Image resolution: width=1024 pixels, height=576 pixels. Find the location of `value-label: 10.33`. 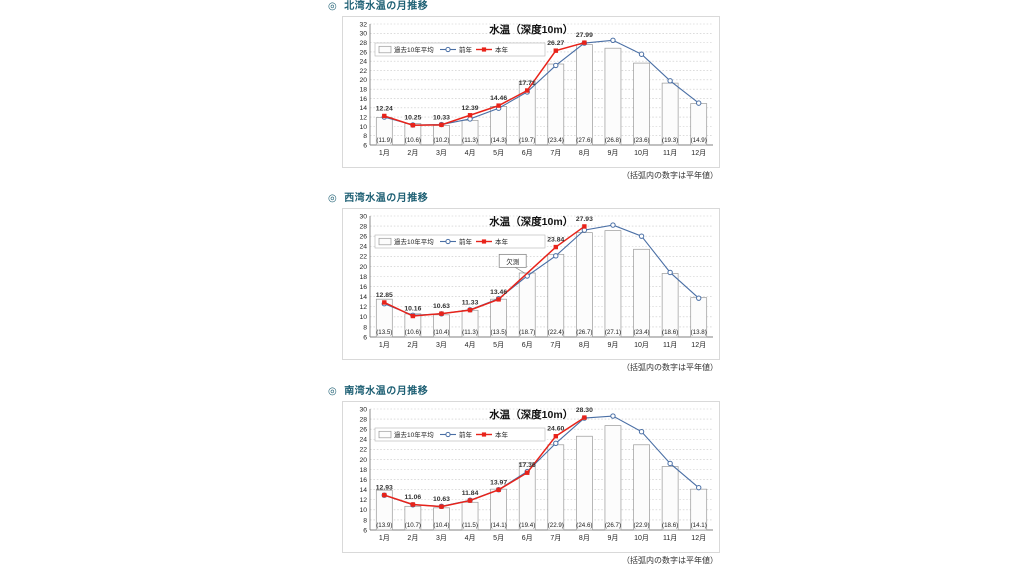

value-label: 10.33 is located at coordinates (441, 117).